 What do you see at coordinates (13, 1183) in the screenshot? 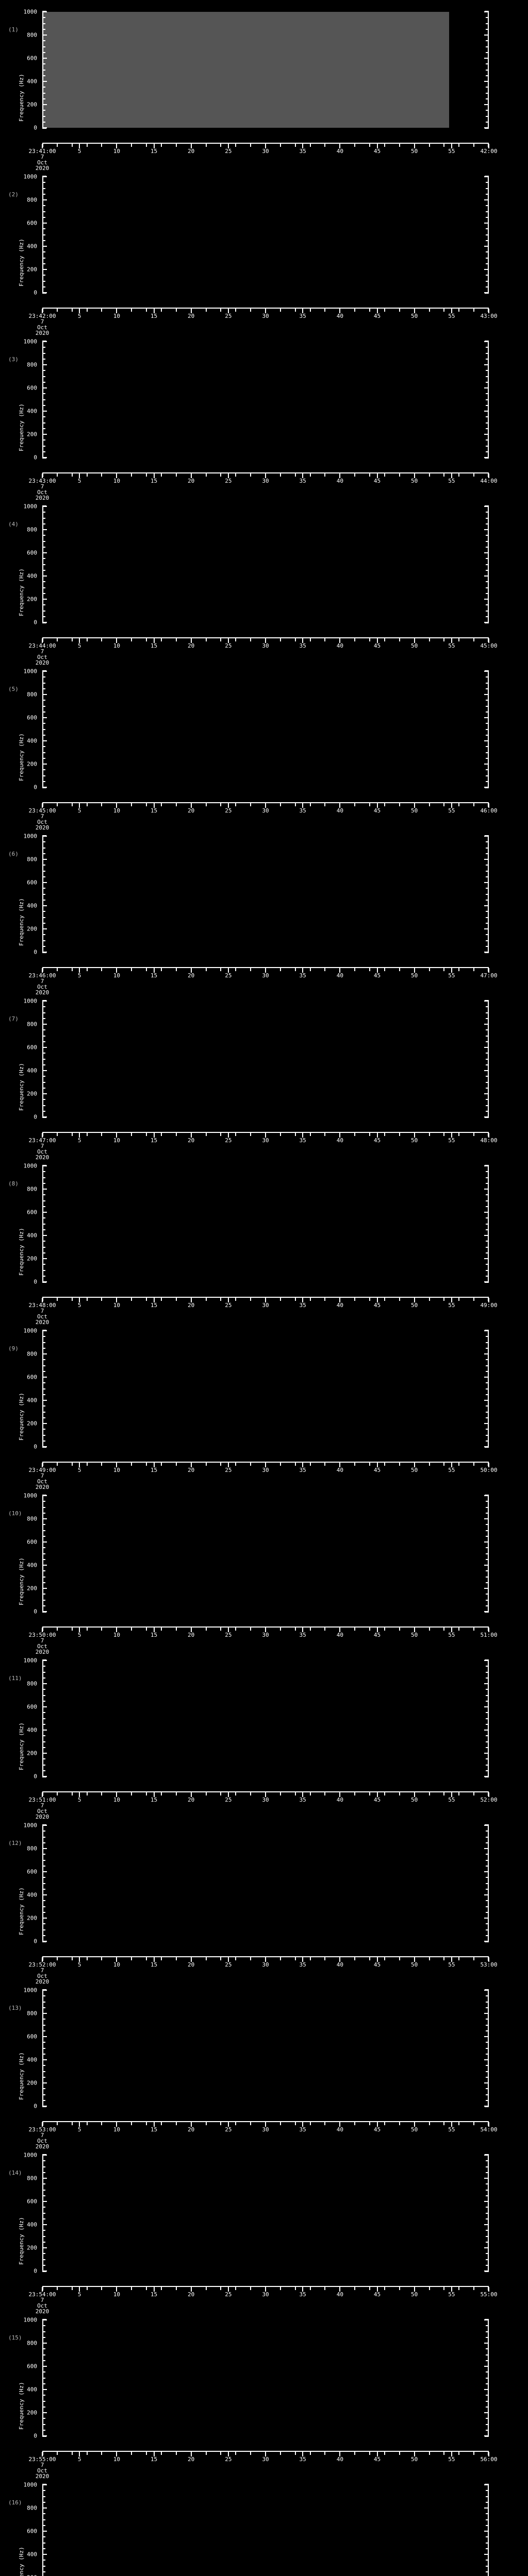
I see `panel-number-label: (8)` at bounding box center [13, 1183].